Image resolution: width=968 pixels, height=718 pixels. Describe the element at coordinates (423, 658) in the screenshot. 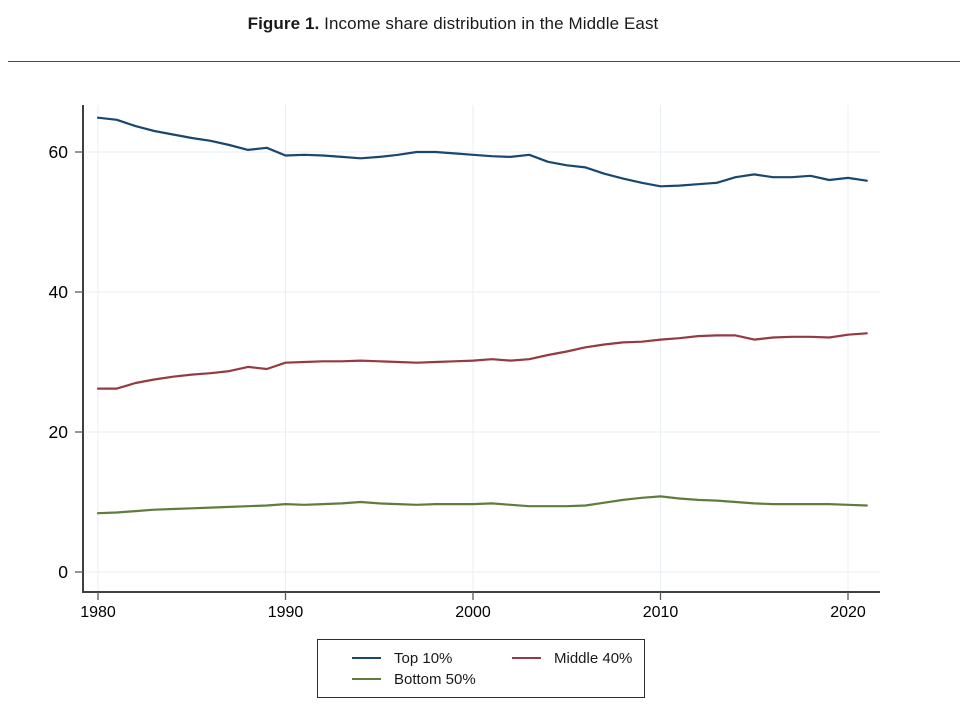

I see `legend-label-top10: Top 10%` at that location.